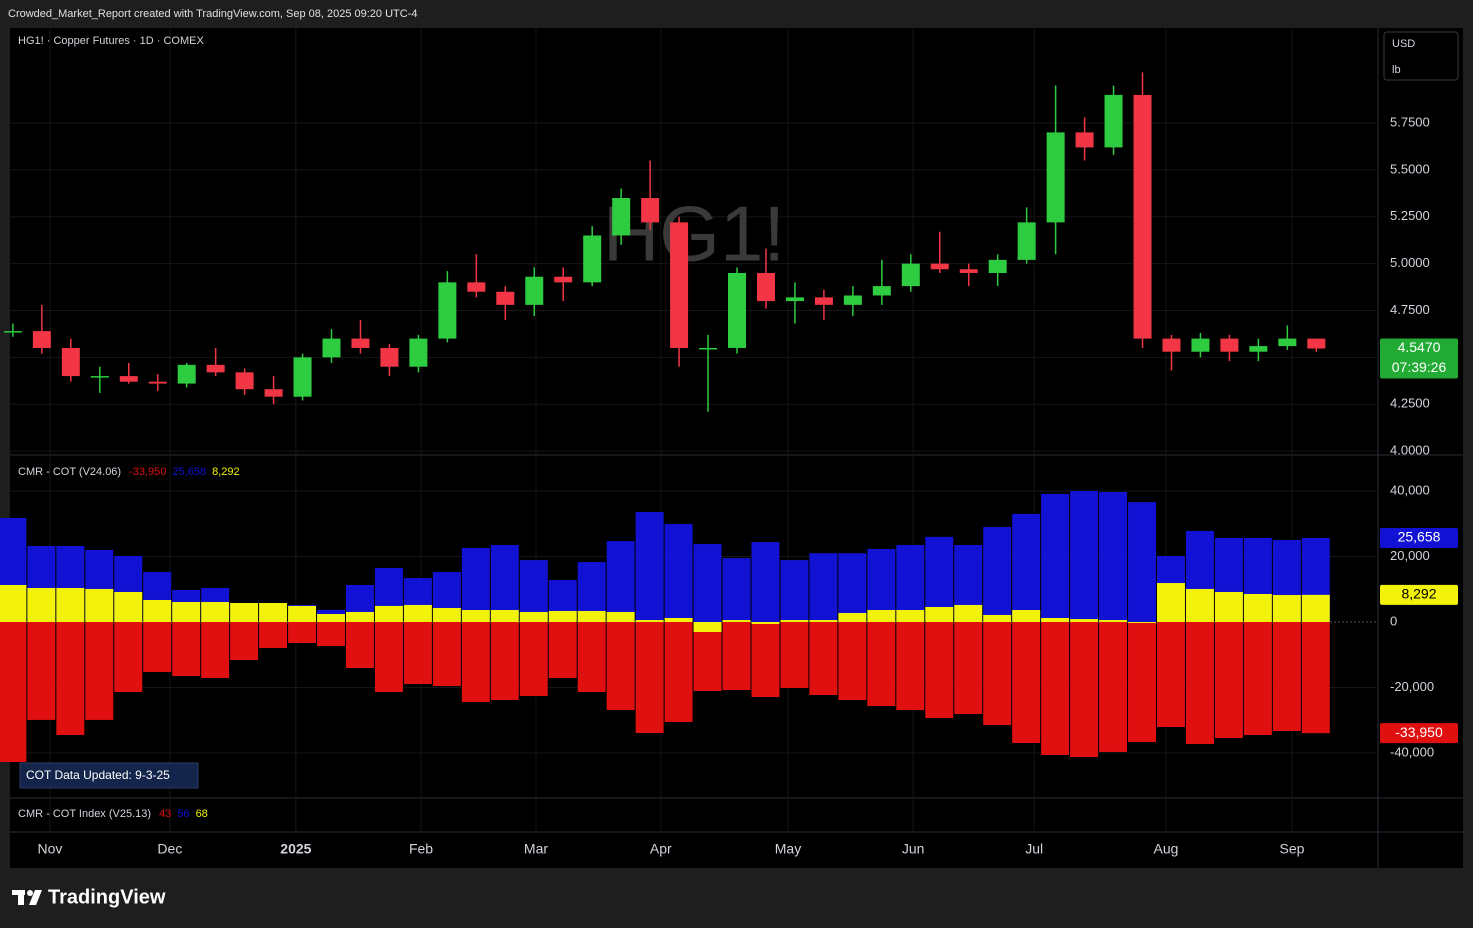  What do you see at coordinates (189, 472) in the screenshot?
I see `legend-value: 25,658` at bounding box center [189, 472].